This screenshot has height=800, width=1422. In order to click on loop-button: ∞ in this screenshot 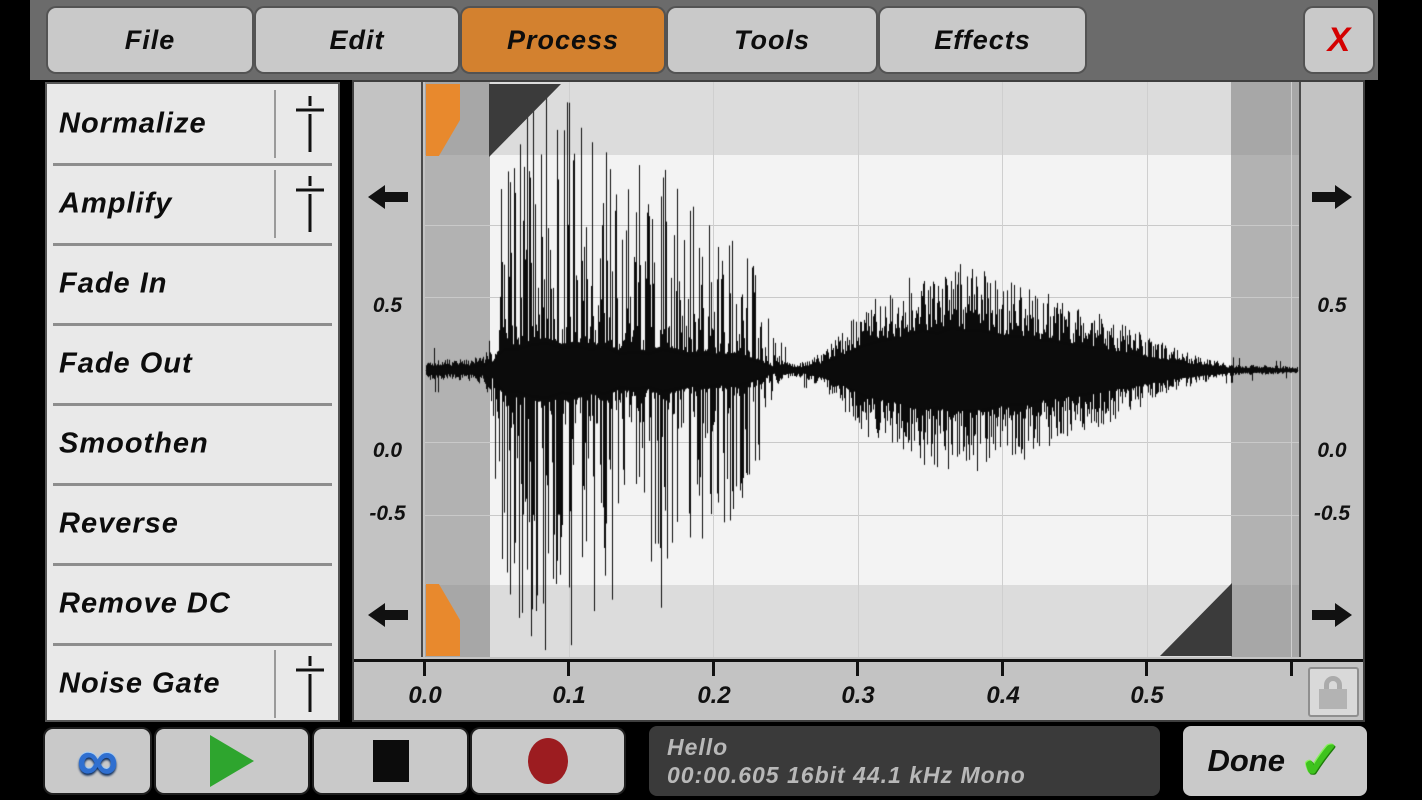, I will do `click(97, 761)`.